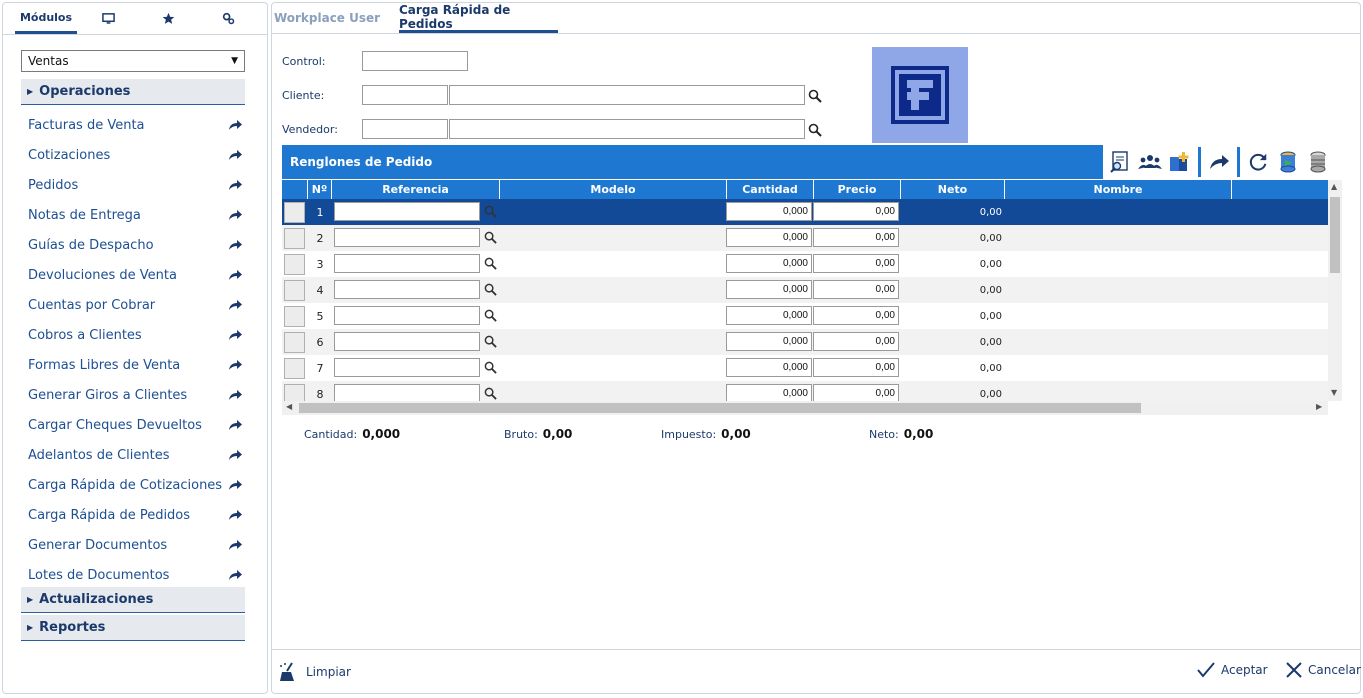 This screenshot has height=698, width=1363. Describe the element at coordinates (133, 600) in the screenshot. I see `section-actualizaciones: ▶ Actualizaciones` at that location.